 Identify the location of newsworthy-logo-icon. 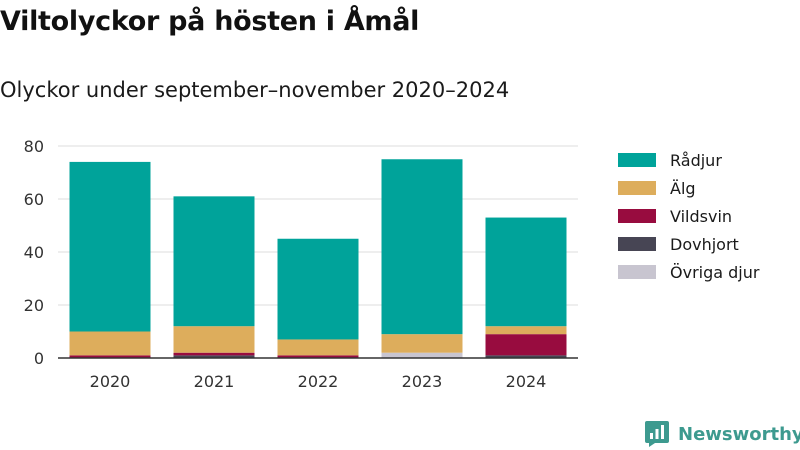
(657, 434).